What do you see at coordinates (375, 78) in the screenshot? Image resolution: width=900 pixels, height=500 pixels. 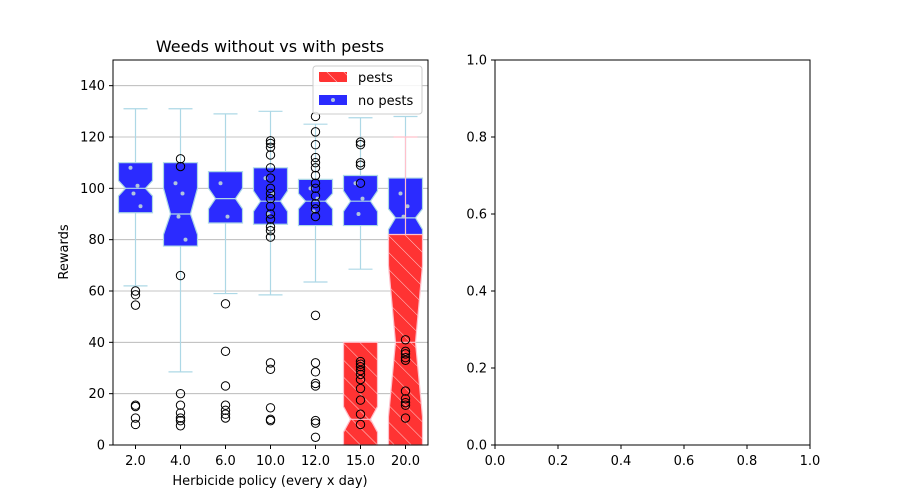 I see `legend-label-pests: pests` at bounding box center [375, 78].